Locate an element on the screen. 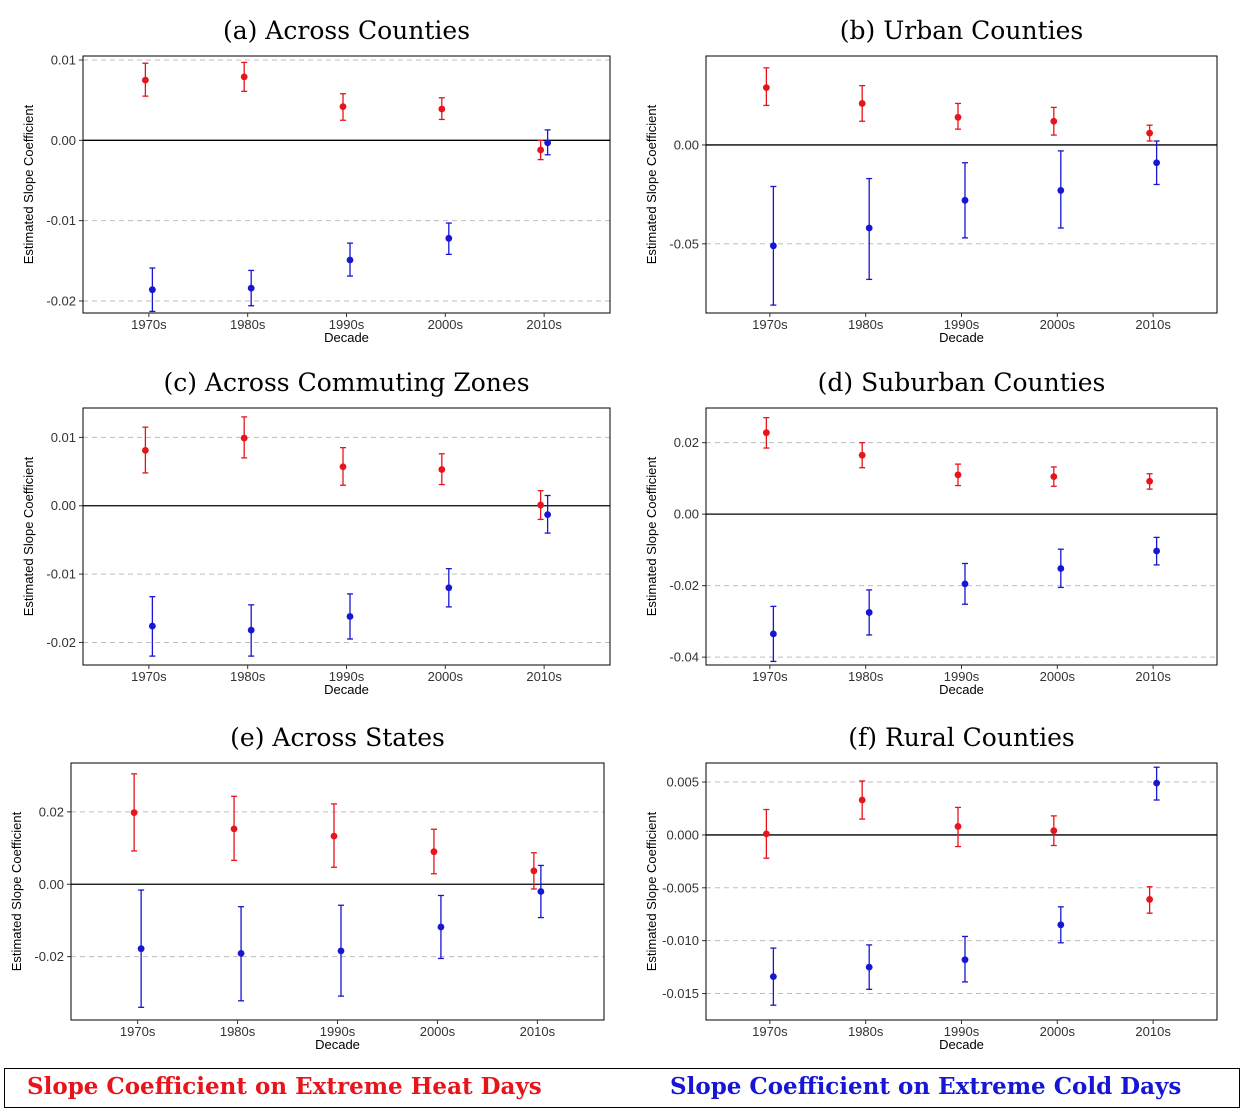 The image size is (1243, 1108). y-tick-label: -0.04 is located at coordinates (684, 657).